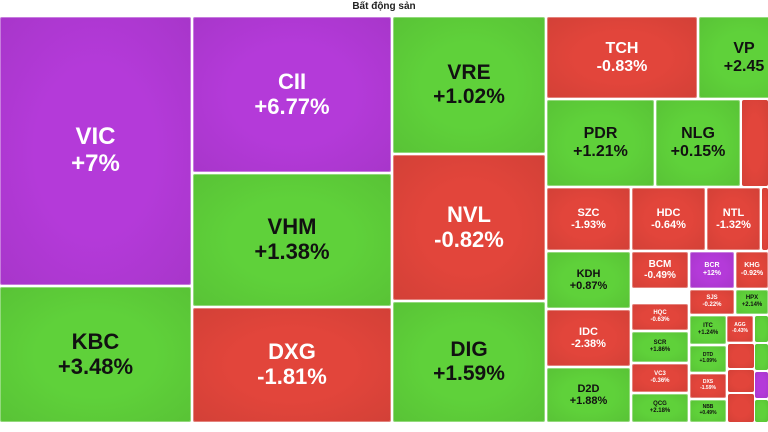 The image size is (768, 432). I want to click on tile: DXS -1.59%, so click(708, 386).